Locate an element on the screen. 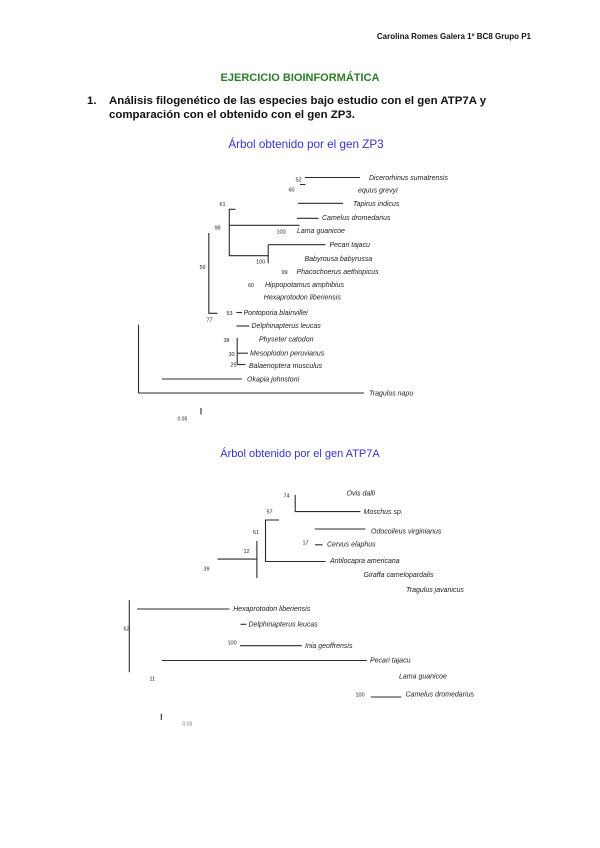  svg-text: 52 is located at coordinates (299, 181).